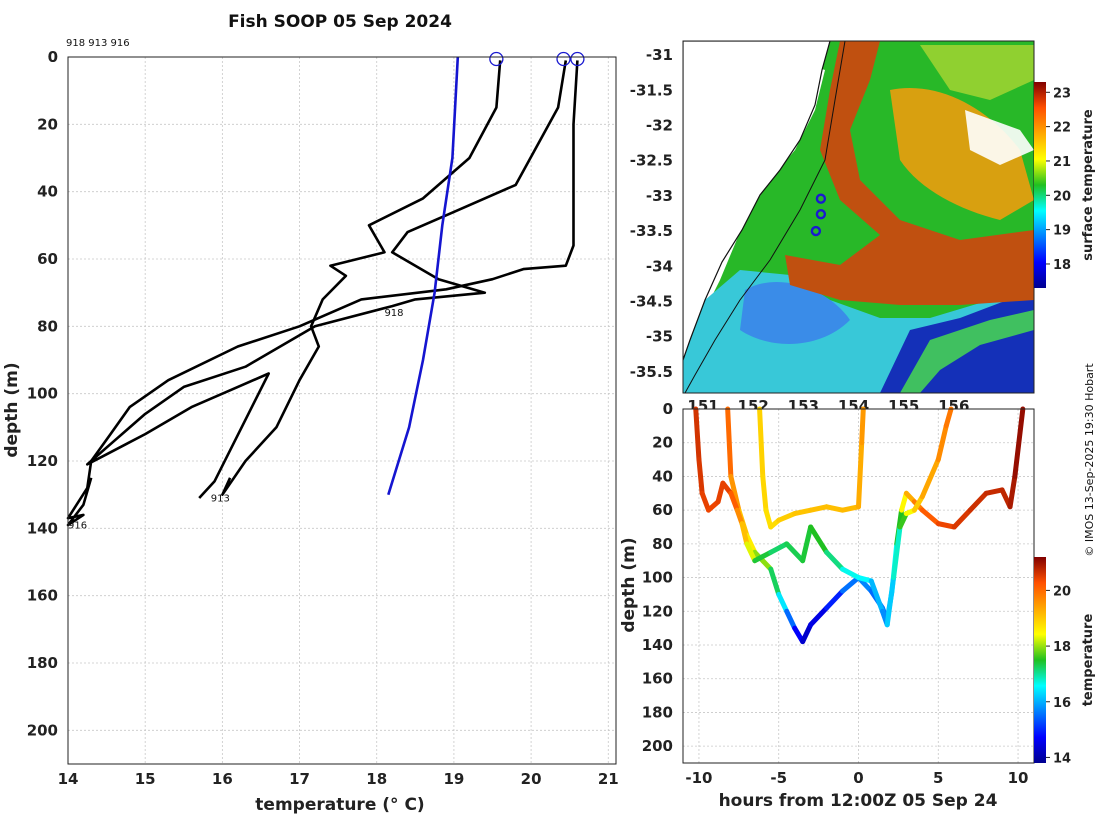 The width and height of the screenshot is (1100, 820). What do you see at coordinates (338, 779) in the screenshot?
I see `profile-x-ticks: 14 15 16 17 18 19 20 21` at bounding box center [338, 779].